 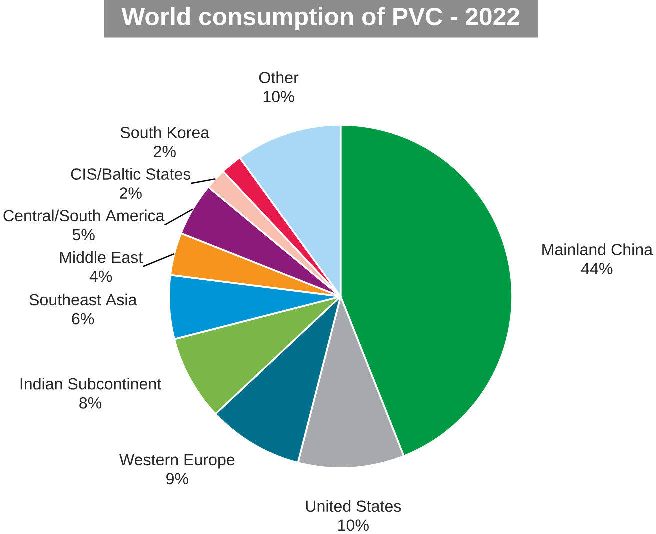 What do you see at coordinates (101, 276) in the screenshot?
I see `data-label: 4%` at bounding box center [101, 276].